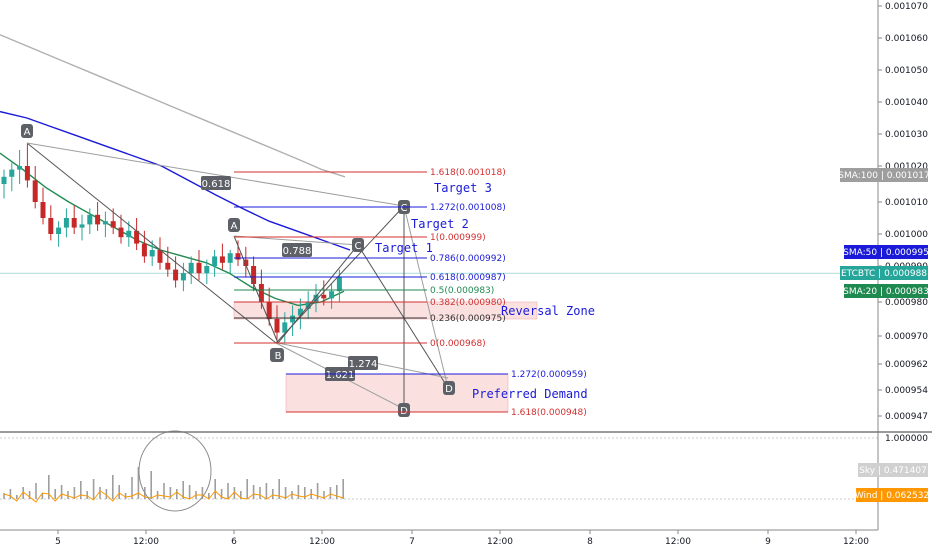 This screenshot has width=932, height=550. What do you see at coordinates (884, 274) in the screenshot?
I see `axis-tag-label: ETCBTC | 0.000988` at bounding box center [884, 274].